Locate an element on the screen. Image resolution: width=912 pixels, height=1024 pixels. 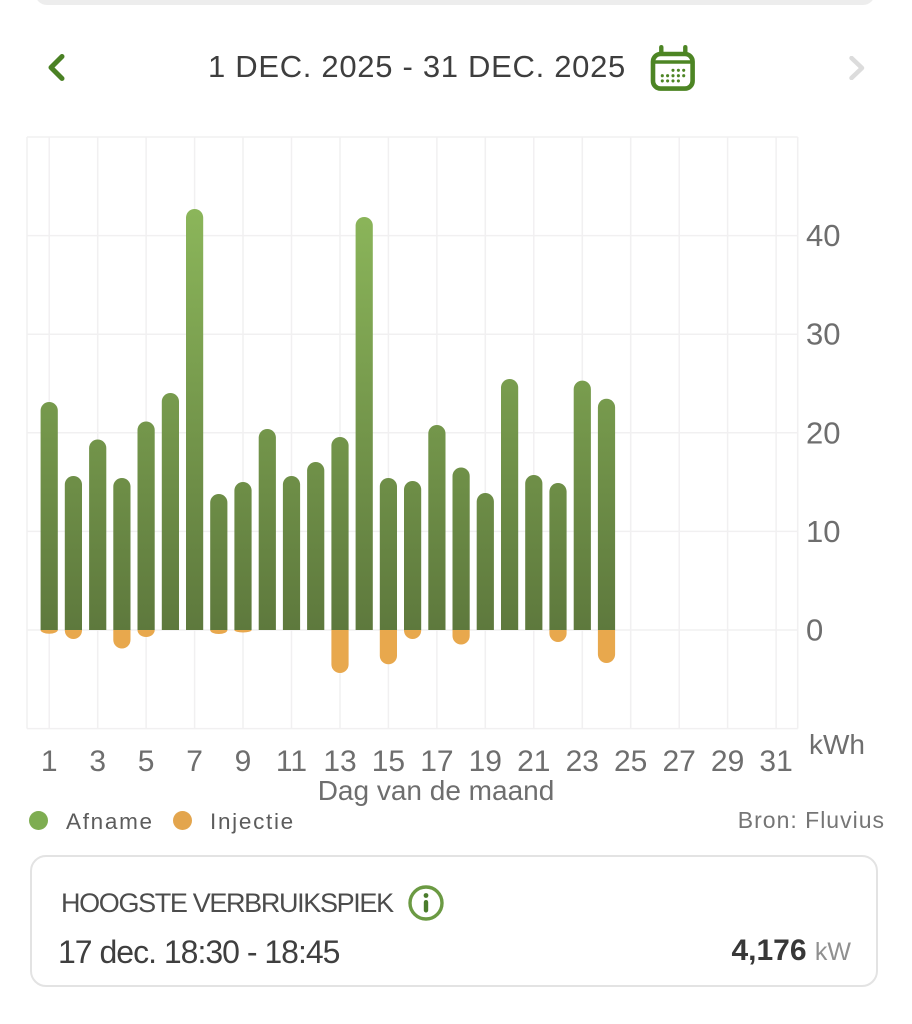
svg-text: 25 is located at coordinates (630, 761).